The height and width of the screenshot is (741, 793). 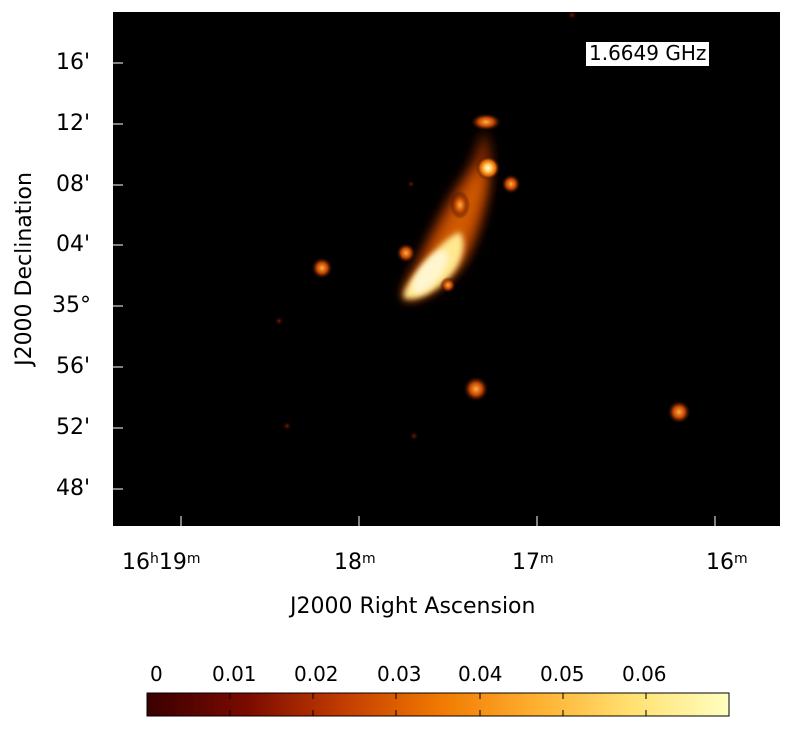 I want to click on jet-diffuse-emission, so click(x=447, y=215).